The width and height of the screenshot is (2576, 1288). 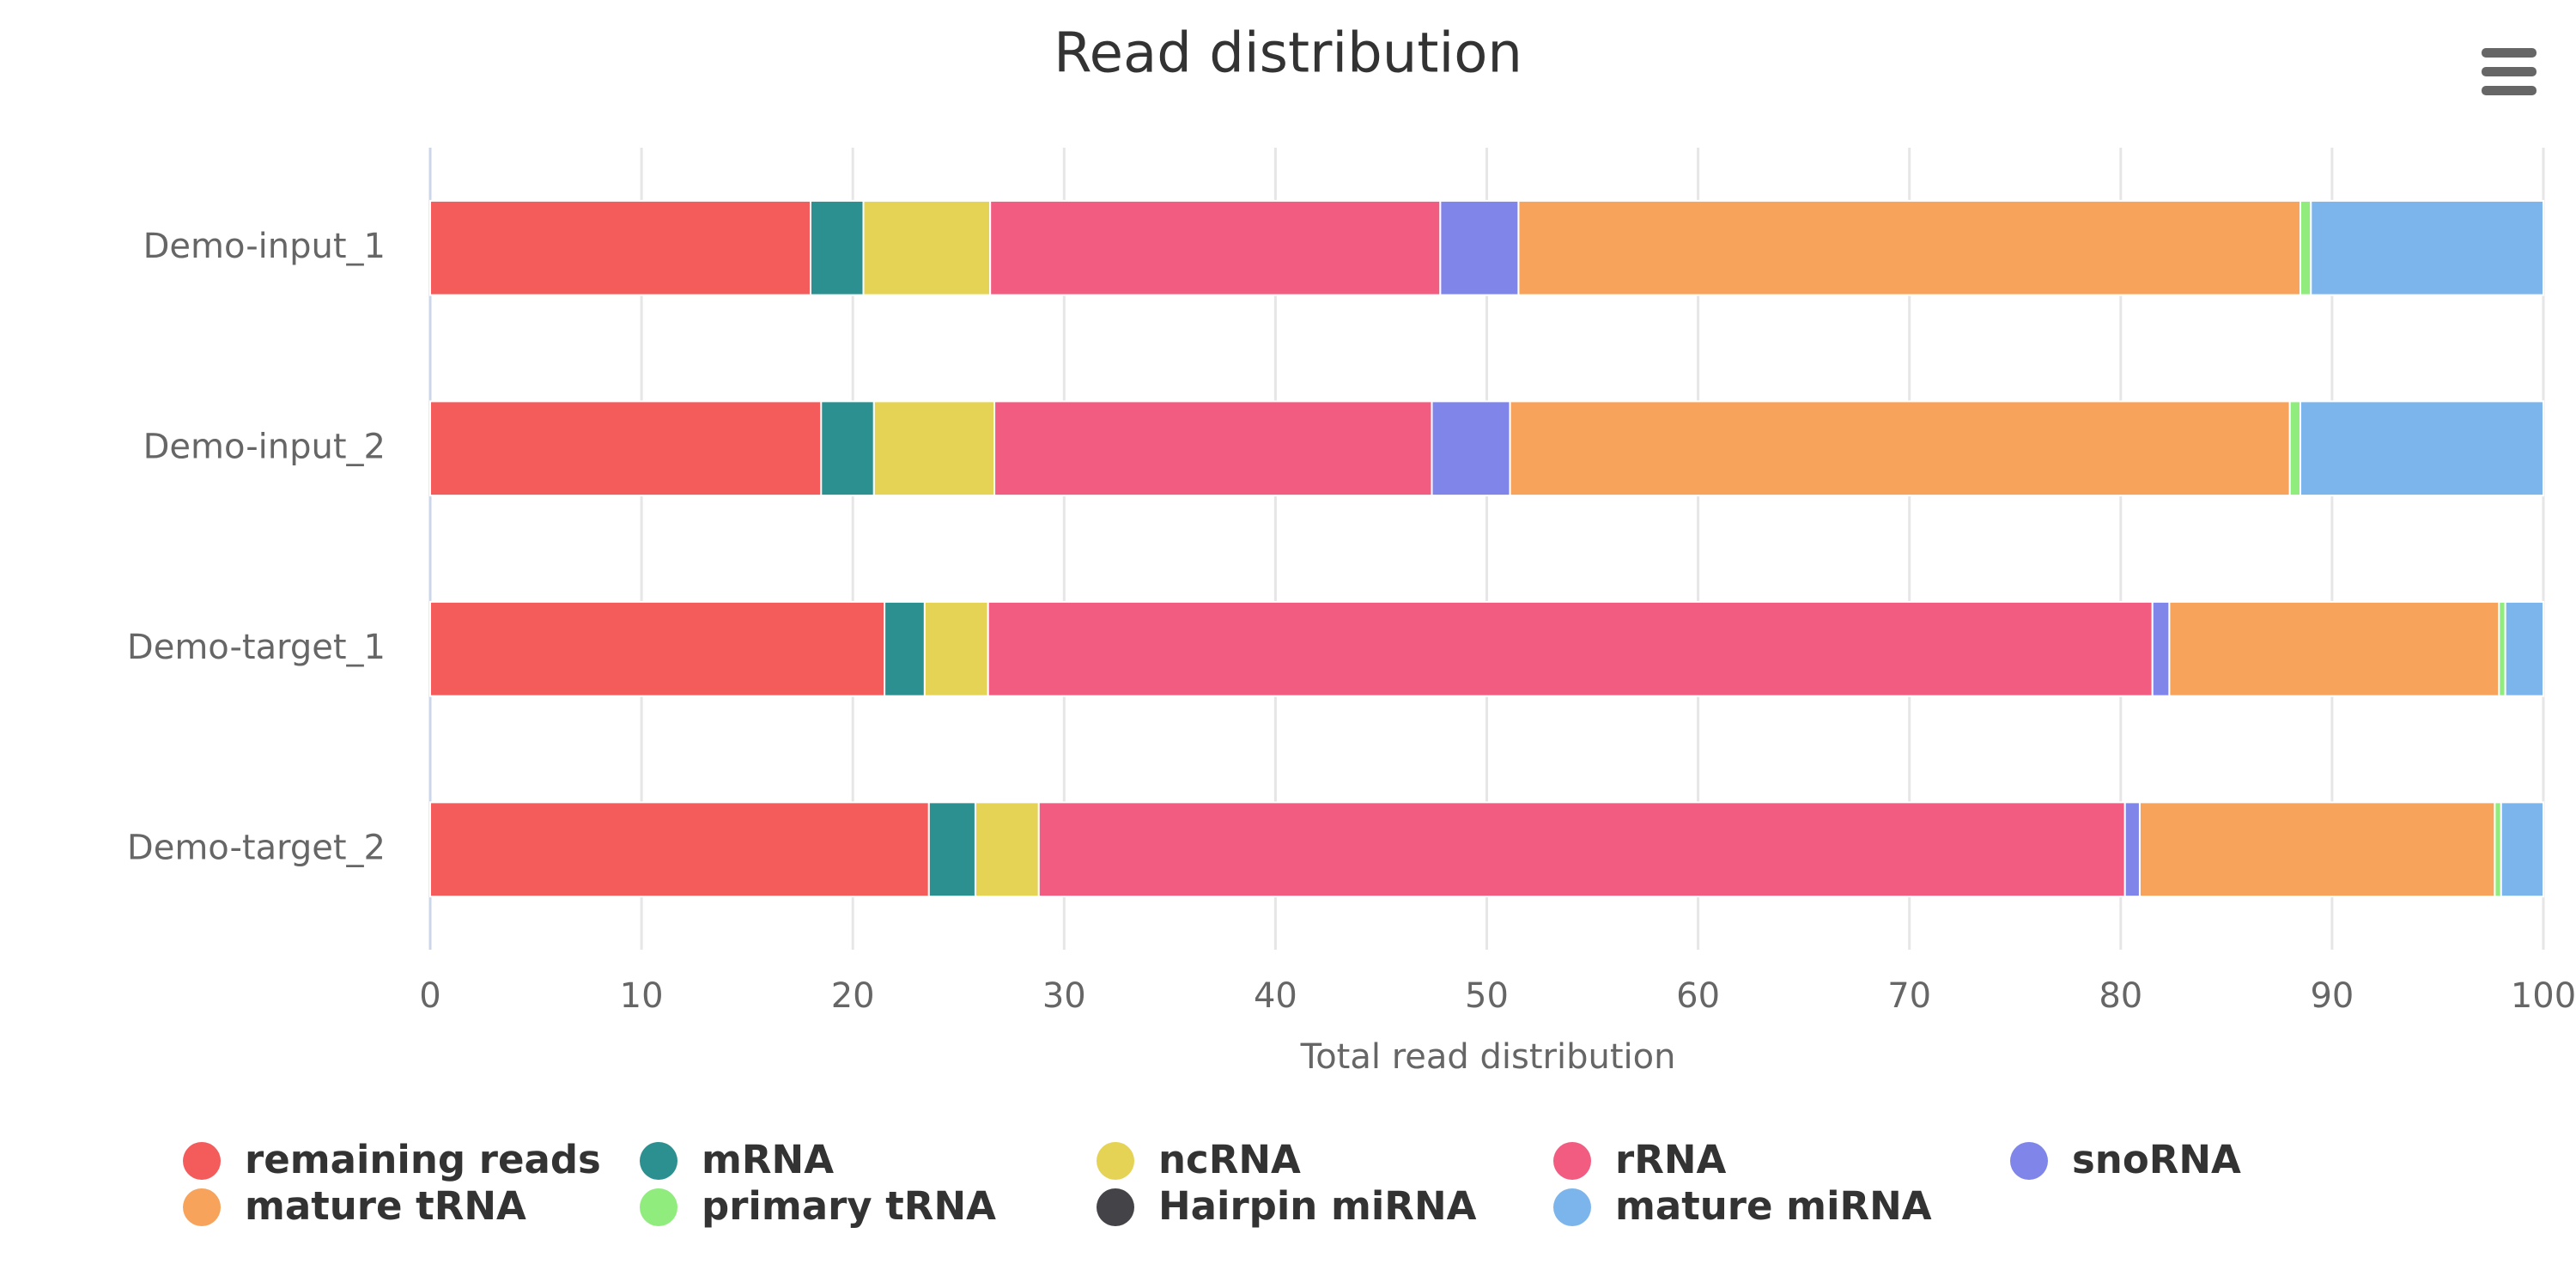 What do you see at coordinates (386, 1206) in the screenshot?
I see `legend-label: mature tRNA` at bounding box center [386, 1206].